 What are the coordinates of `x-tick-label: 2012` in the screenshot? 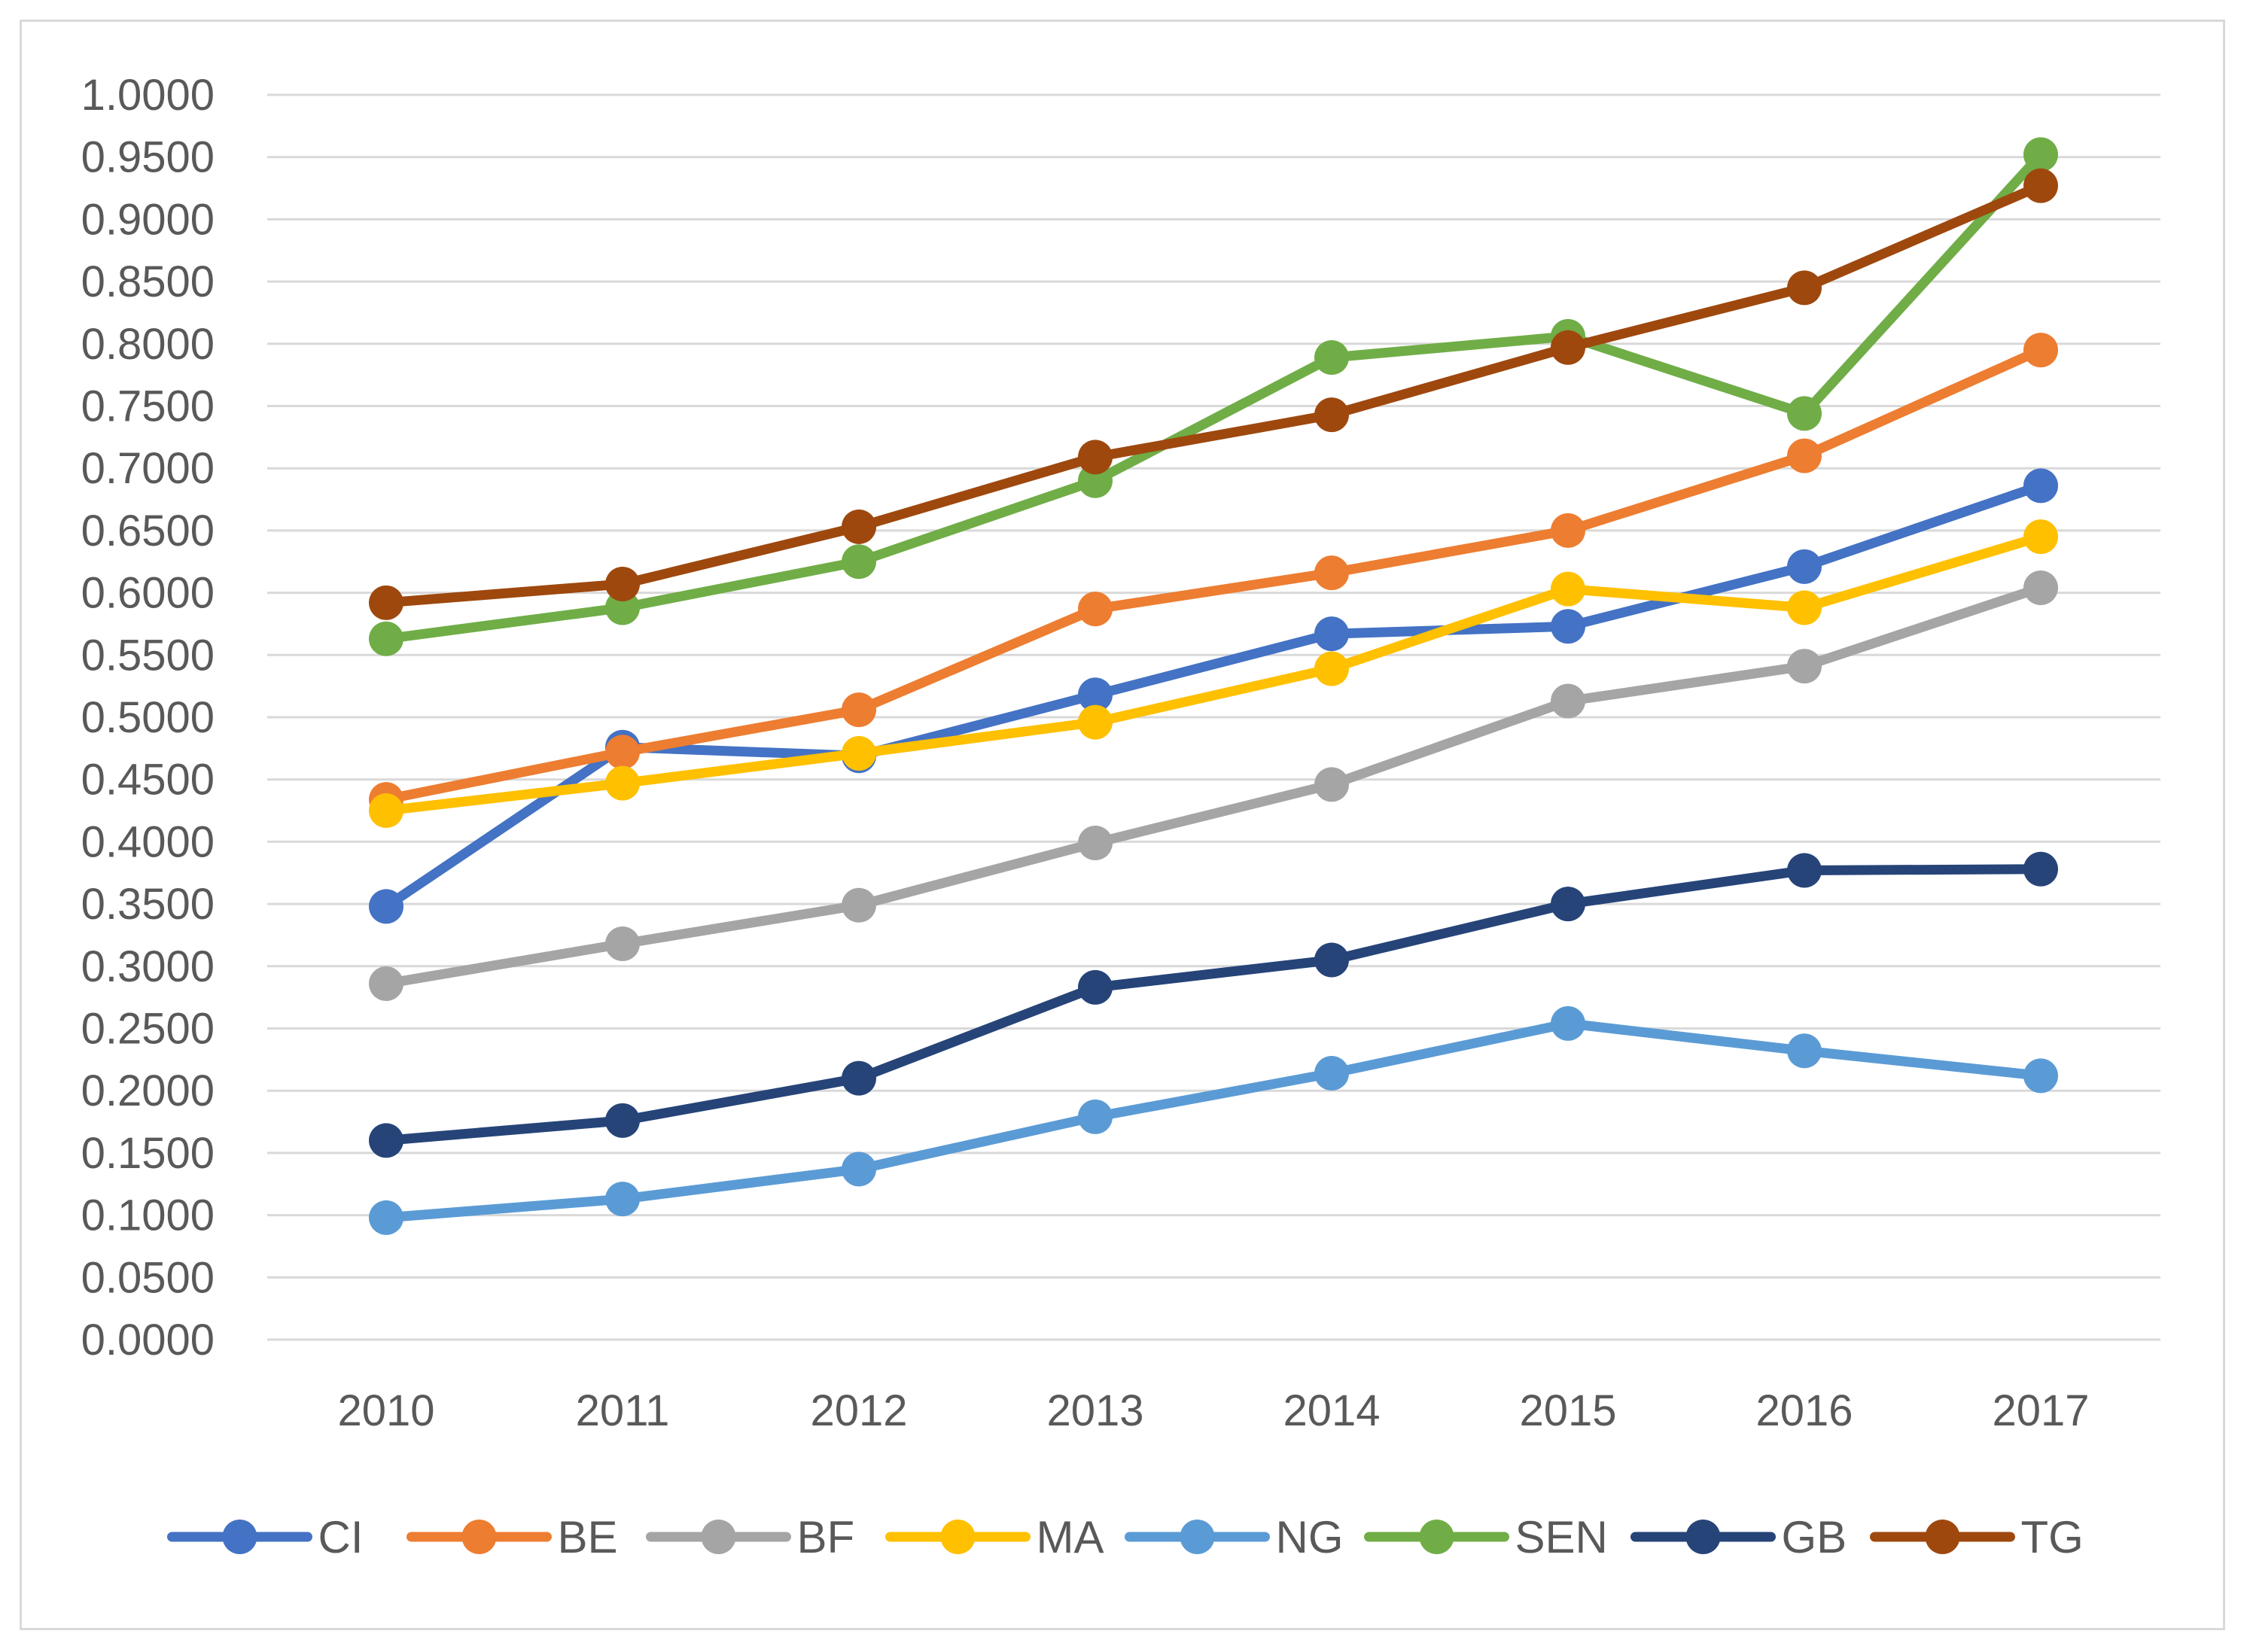 It's located at (858, 1411).